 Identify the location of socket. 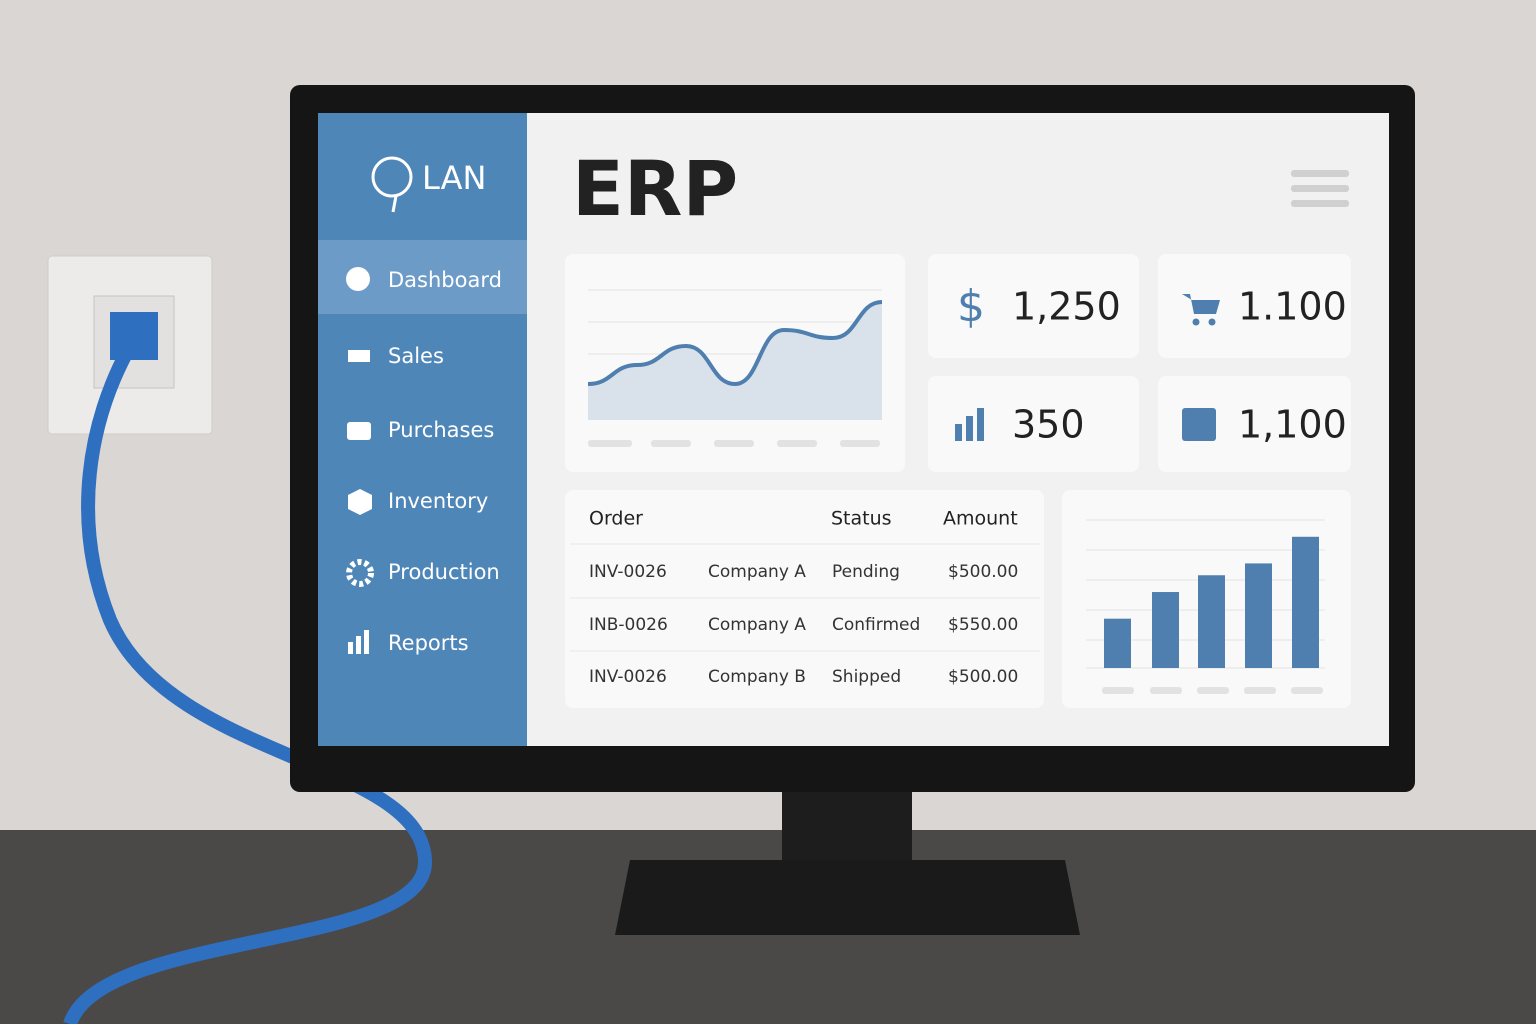
(134, 342).